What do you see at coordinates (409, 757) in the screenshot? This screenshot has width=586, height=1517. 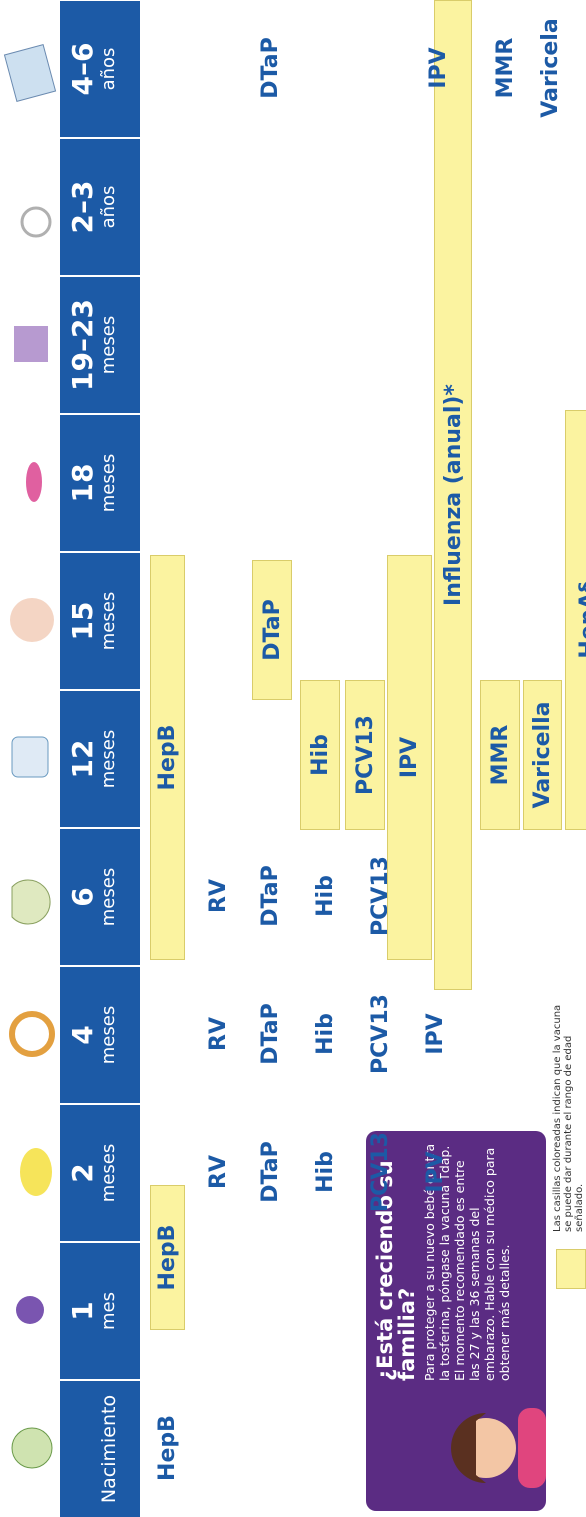 I see `vaccine-bar: IPV` at bounding box center [409, 757].